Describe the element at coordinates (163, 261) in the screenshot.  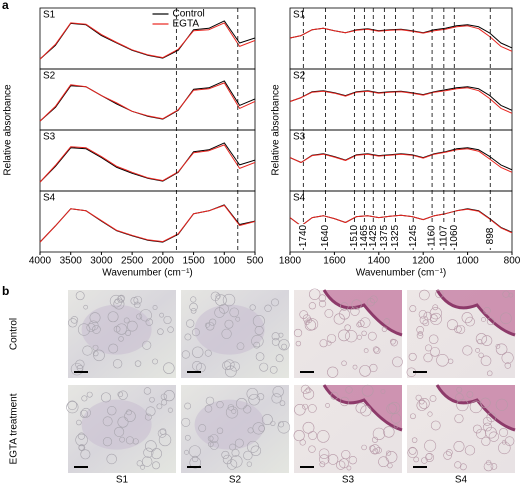
I see `x-tick-label: 2000` at that location.